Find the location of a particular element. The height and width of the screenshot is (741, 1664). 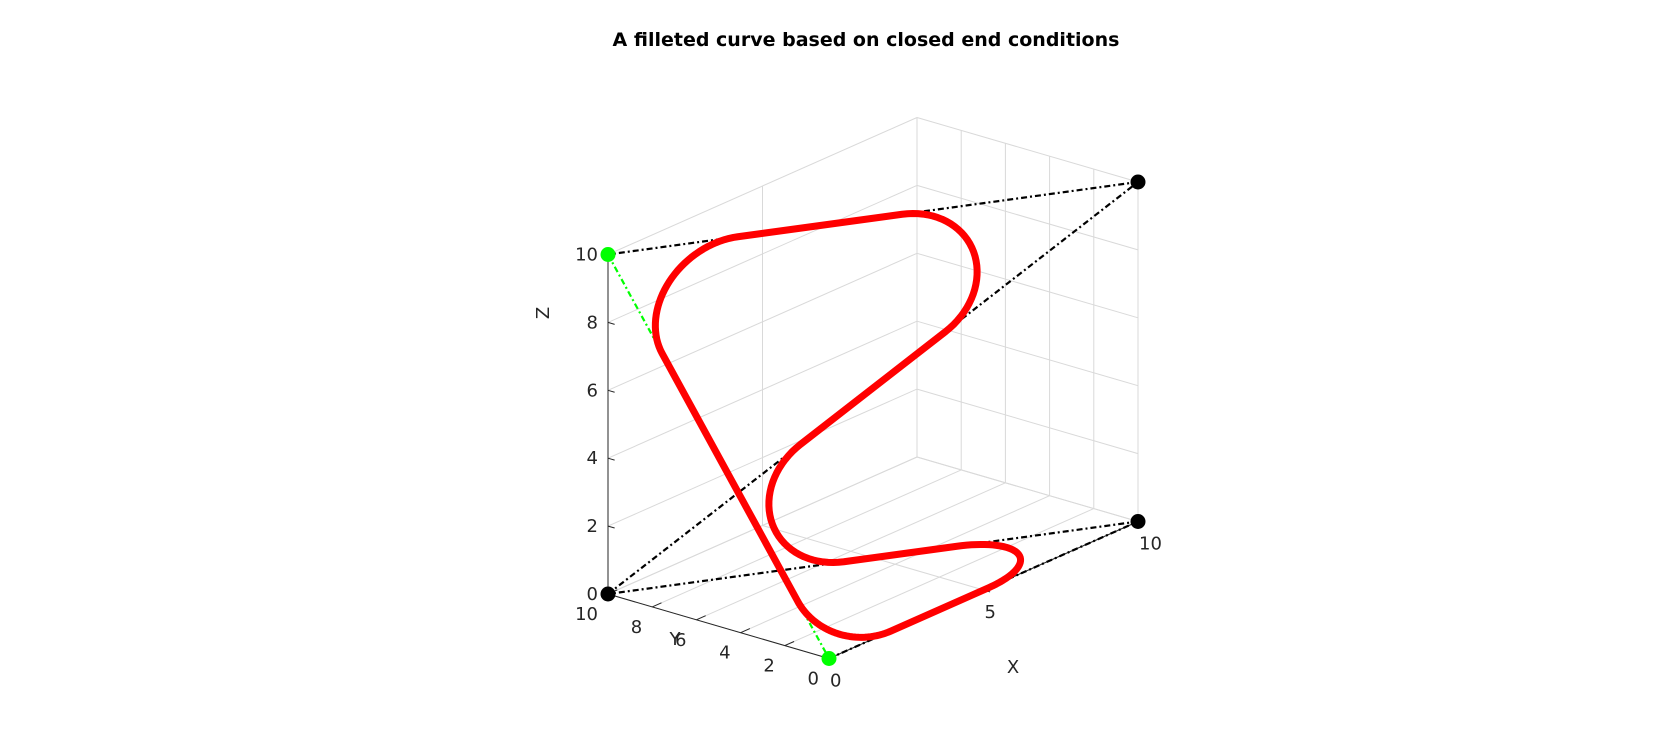

y-tick-label: 4 is located at coordinates (724, 653).